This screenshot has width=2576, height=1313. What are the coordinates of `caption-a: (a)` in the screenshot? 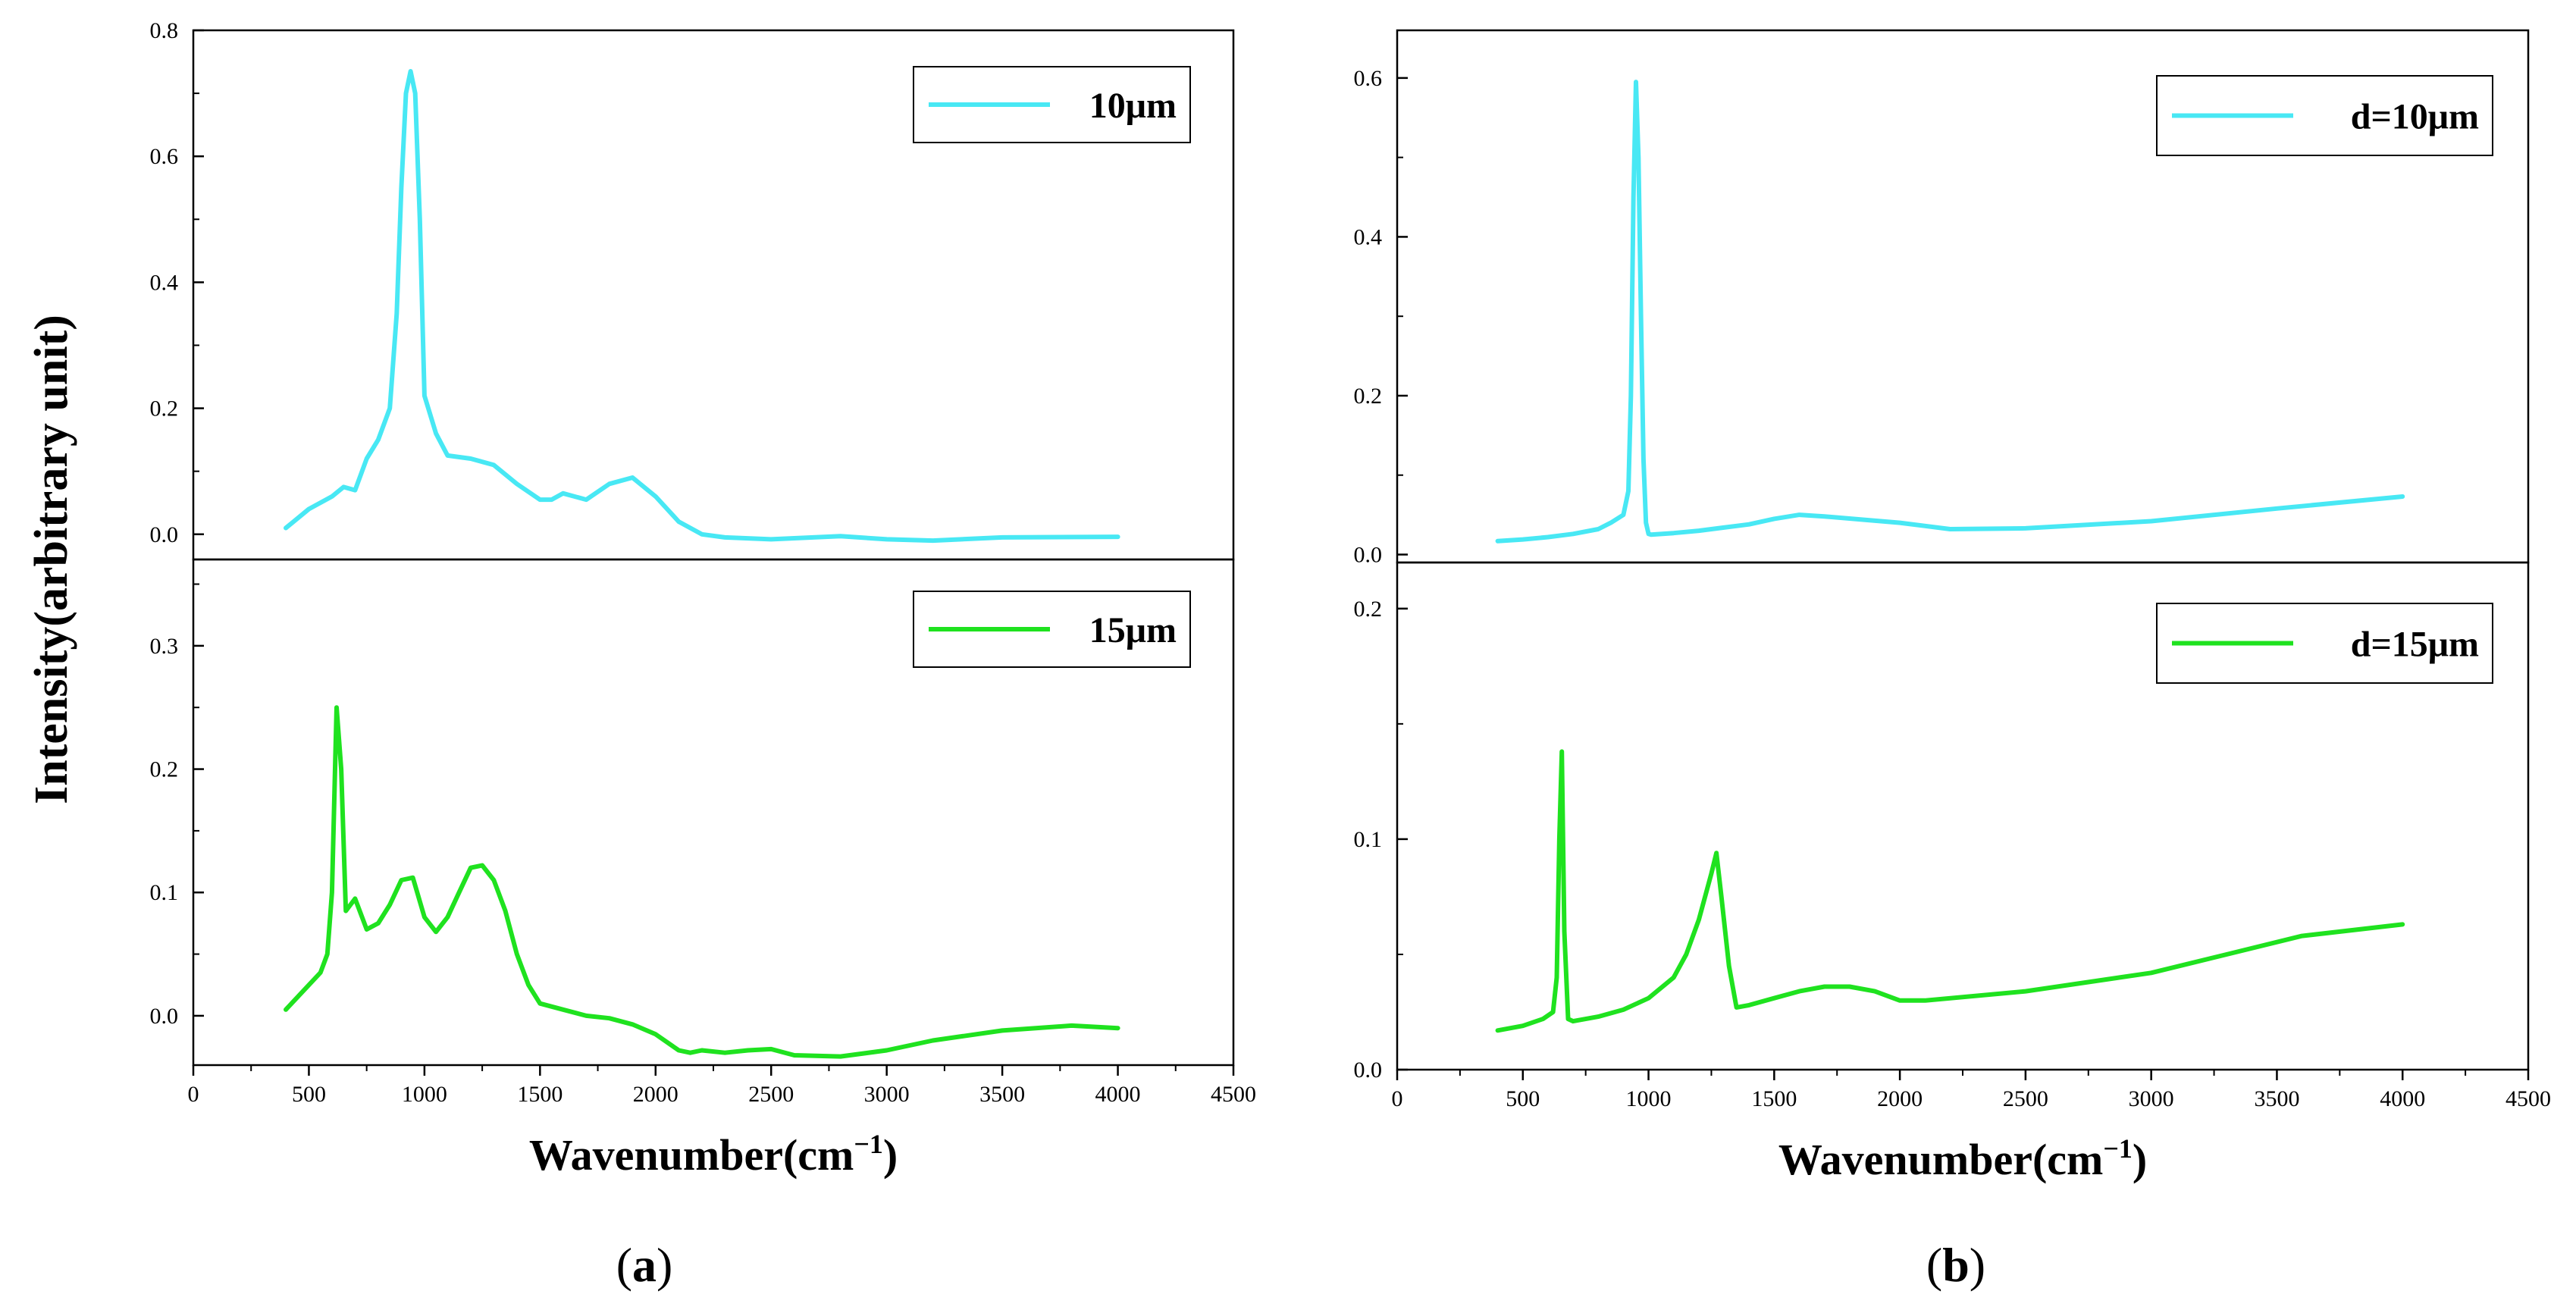 It's located at (644, 1265).